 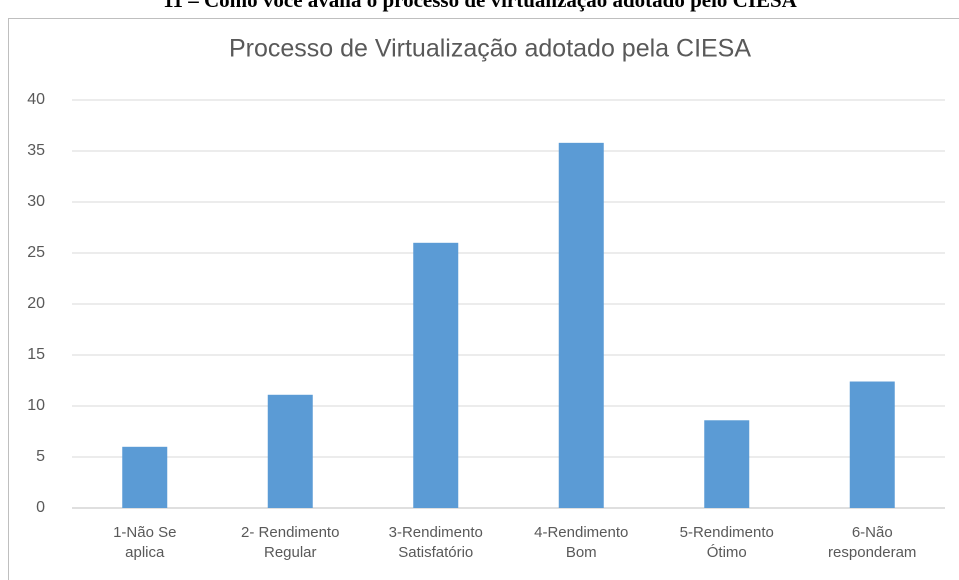 I want to click on y-tick-label: 10, so click(x=36, y=405).